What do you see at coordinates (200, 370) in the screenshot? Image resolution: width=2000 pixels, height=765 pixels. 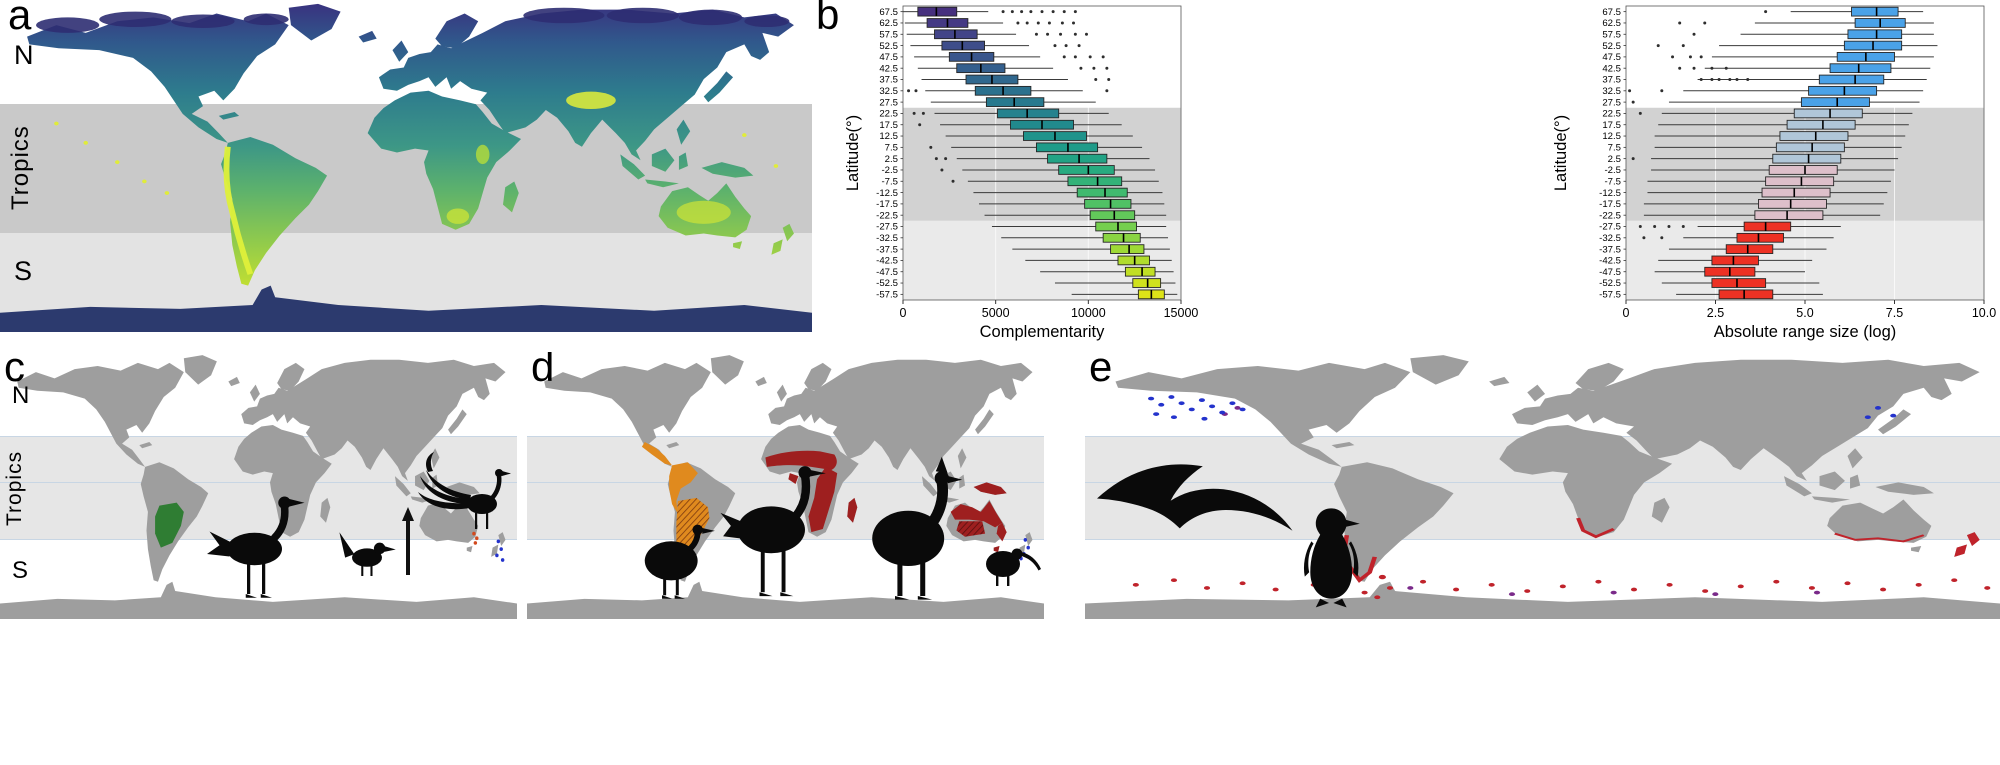 I see `landmass-greenland` at bounding box center [200, 370].